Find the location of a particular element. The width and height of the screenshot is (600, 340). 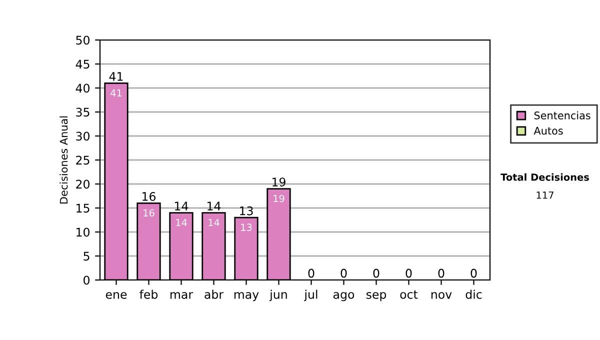

x-tick-label: mar is located at coordinates (182, 295).